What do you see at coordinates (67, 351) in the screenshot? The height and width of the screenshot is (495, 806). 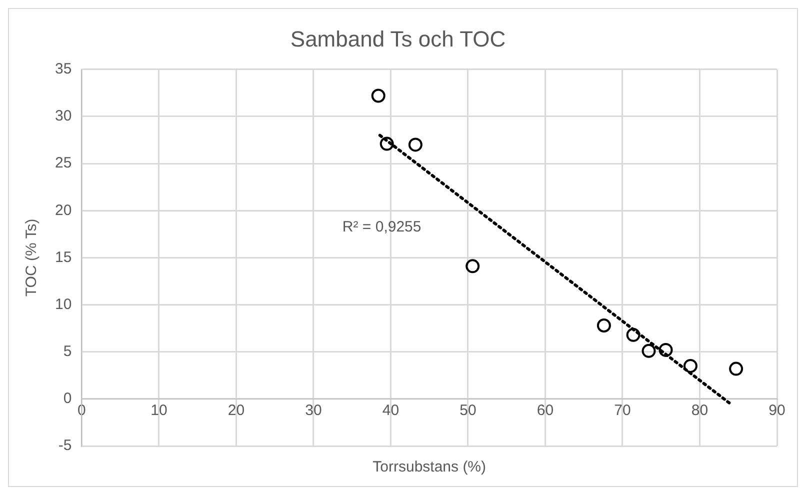 I see `y-tick-label: 5` at bounding box center [67, 351].